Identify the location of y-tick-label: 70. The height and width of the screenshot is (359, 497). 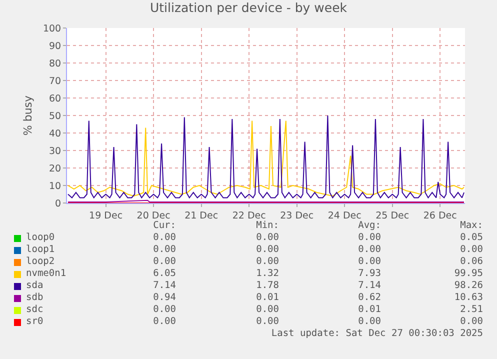
(55, 81).